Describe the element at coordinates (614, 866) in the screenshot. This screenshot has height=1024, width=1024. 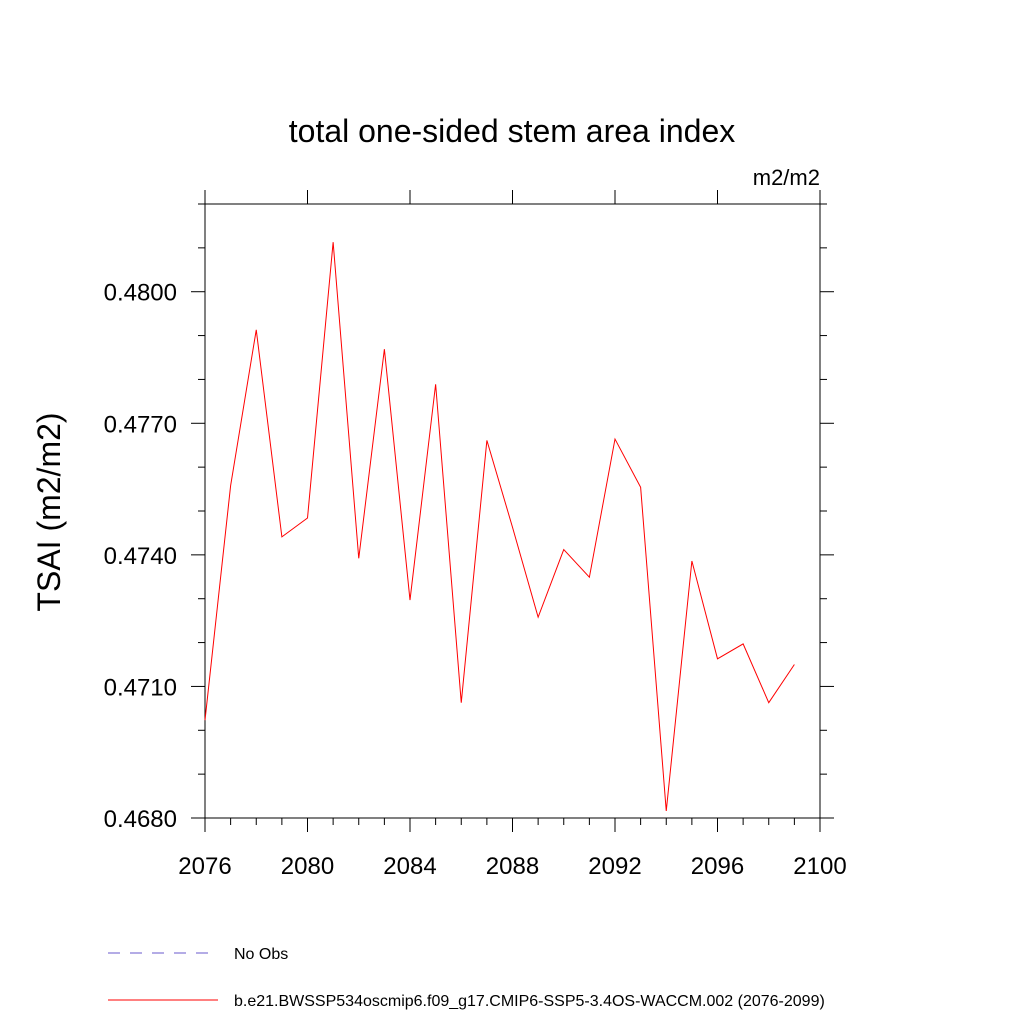
I see `x-tick-label: 2092` at that location.